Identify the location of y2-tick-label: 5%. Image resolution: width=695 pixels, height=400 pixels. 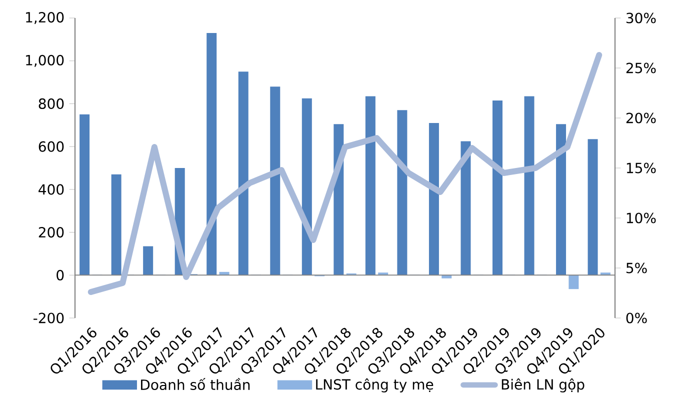
(636, 268).